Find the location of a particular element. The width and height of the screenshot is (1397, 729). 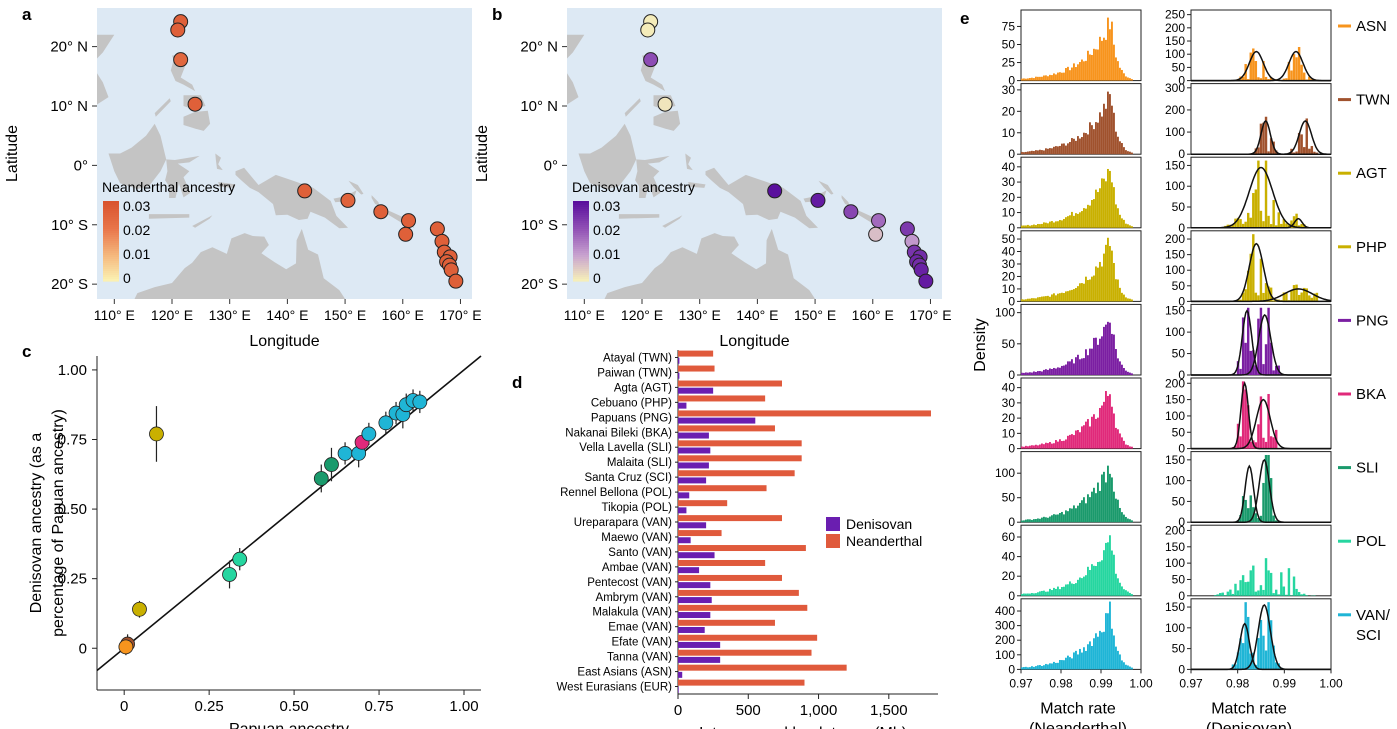

category-label: Vella Lavella (SLI) is located at coordinates (625, 448).